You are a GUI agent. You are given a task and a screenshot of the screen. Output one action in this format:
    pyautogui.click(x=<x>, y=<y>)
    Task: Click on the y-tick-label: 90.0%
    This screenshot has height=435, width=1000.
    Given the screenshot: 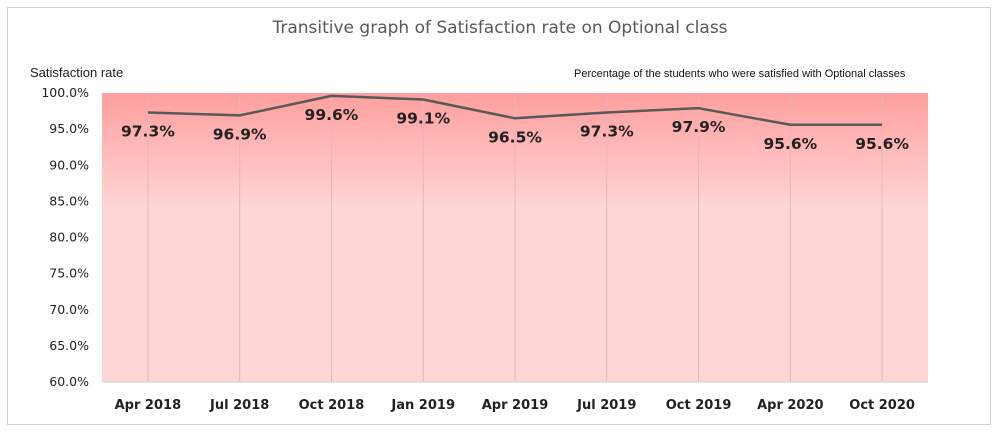 What is the action you would take?
    pyautogui.click(x=69, y=164)
    